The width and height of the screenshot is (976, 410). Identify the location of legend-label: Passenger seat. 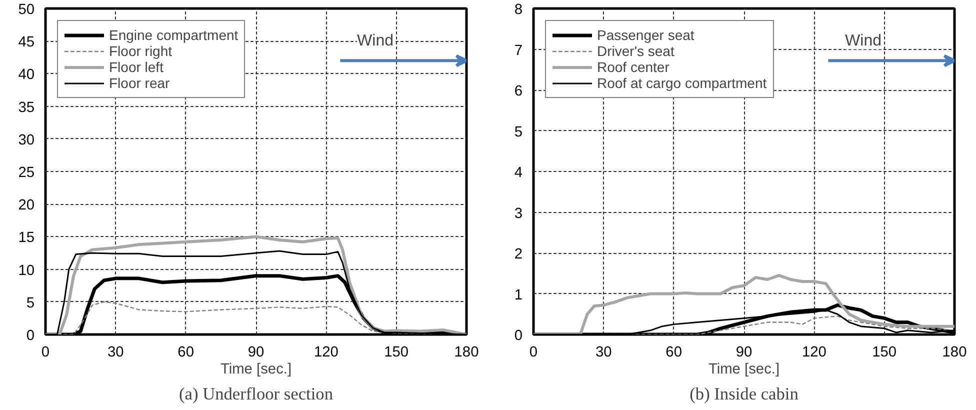
(645, 35).